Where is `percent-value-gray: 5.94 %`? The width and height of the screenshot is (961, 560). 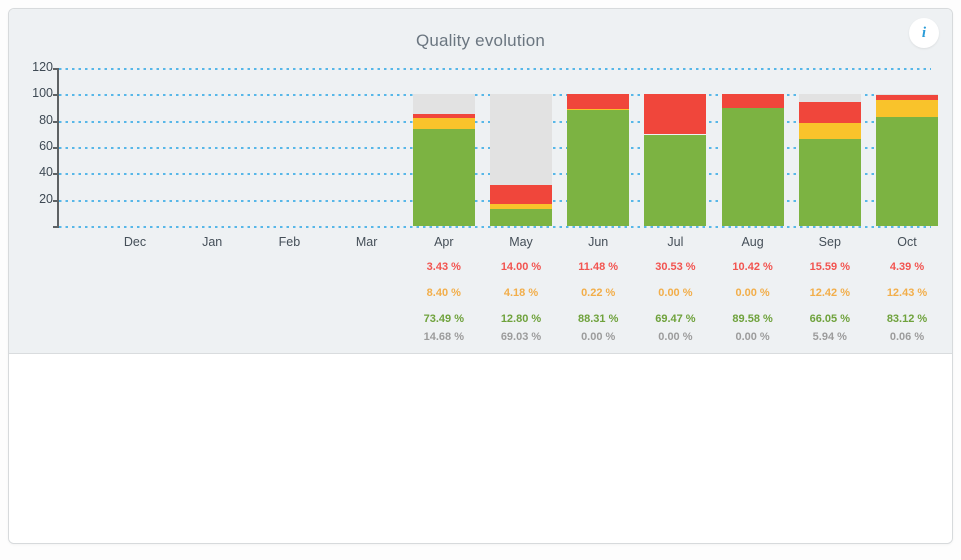
percent-value-gray: 5.94 % is located at coordinates (830, 337).